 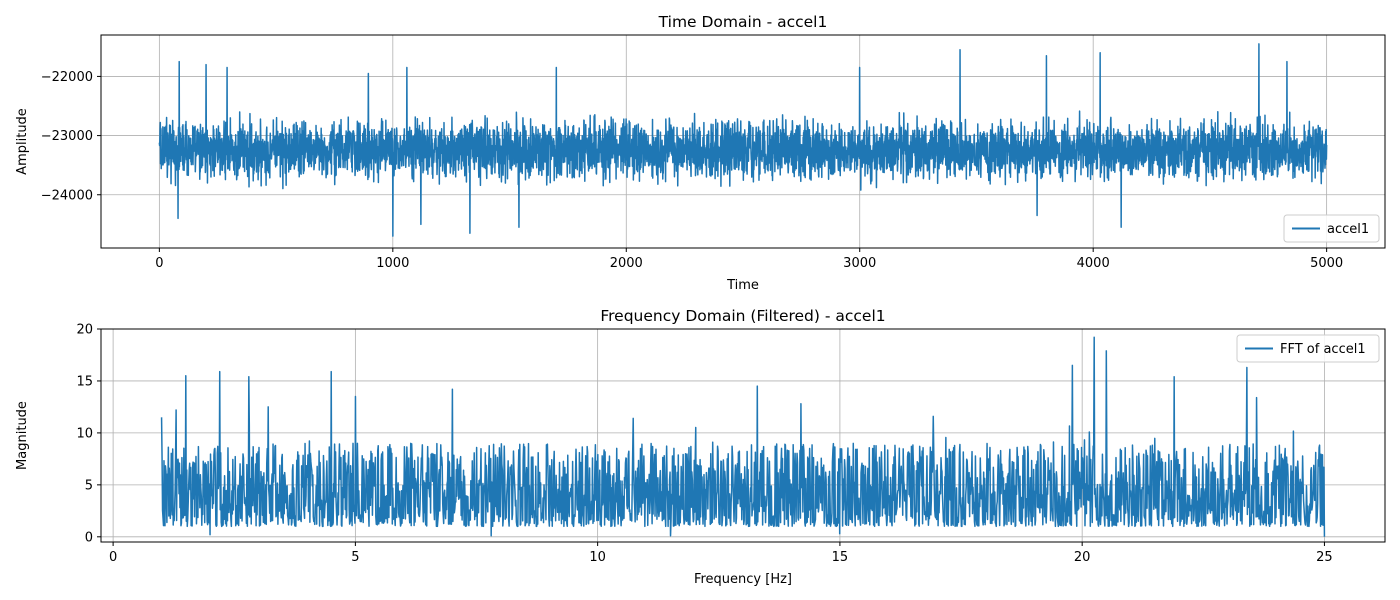 What do you see at coordinates (742, 285) in the screenshot?
I see `x-axis-label: Time` at bounding box center [742, 285].